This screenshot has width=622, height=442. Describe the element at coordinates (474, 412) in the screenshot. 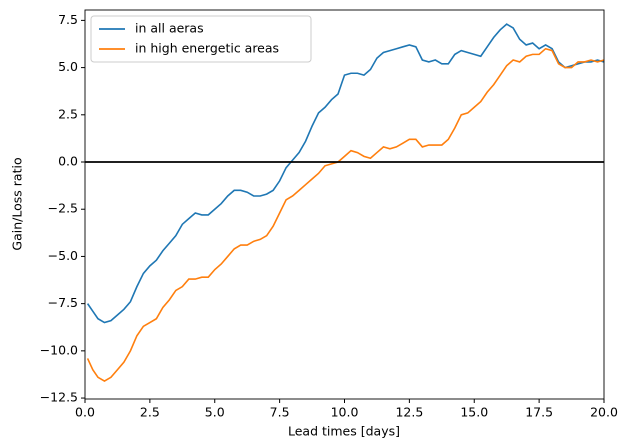

I see `x-tick-label: 15.0` at that location.